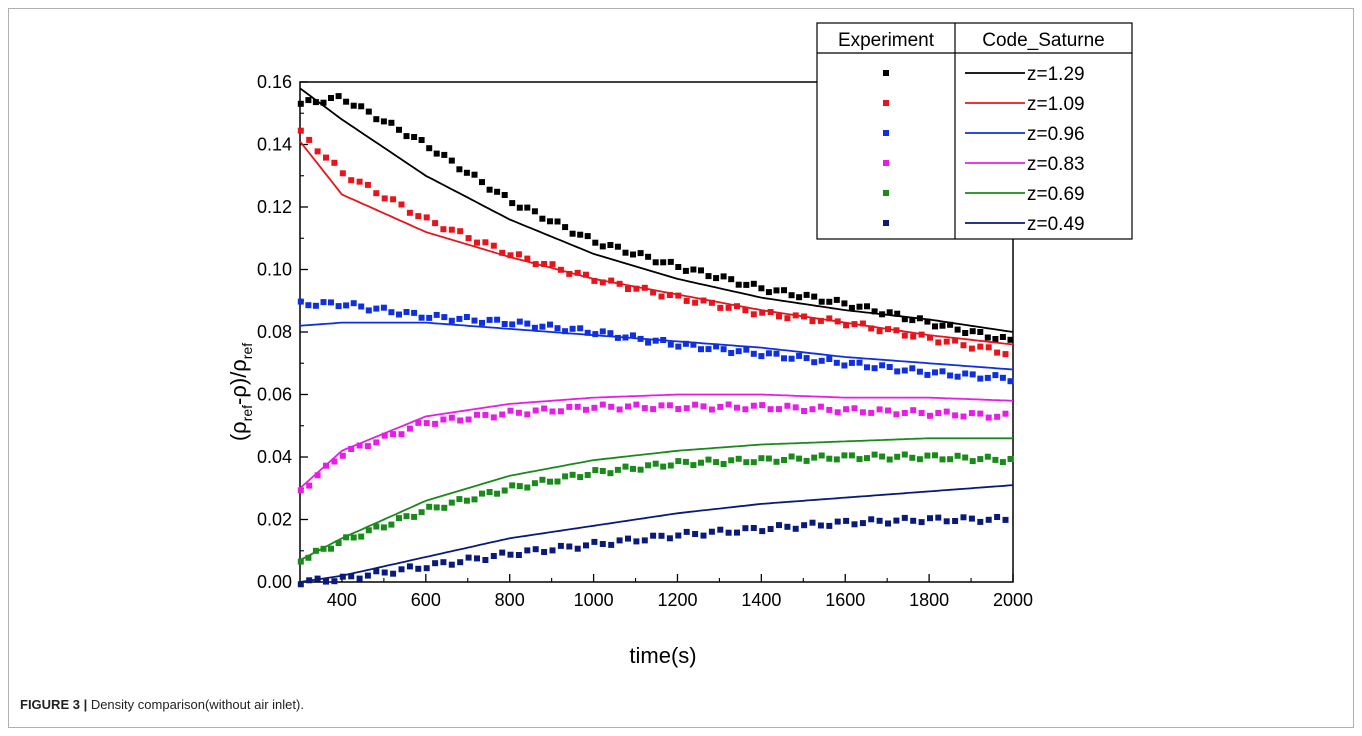  What do you see at coordinates (342, 600) in the screenshot?
I see `x-tick-label: 400` at bounding box center [342, 600].